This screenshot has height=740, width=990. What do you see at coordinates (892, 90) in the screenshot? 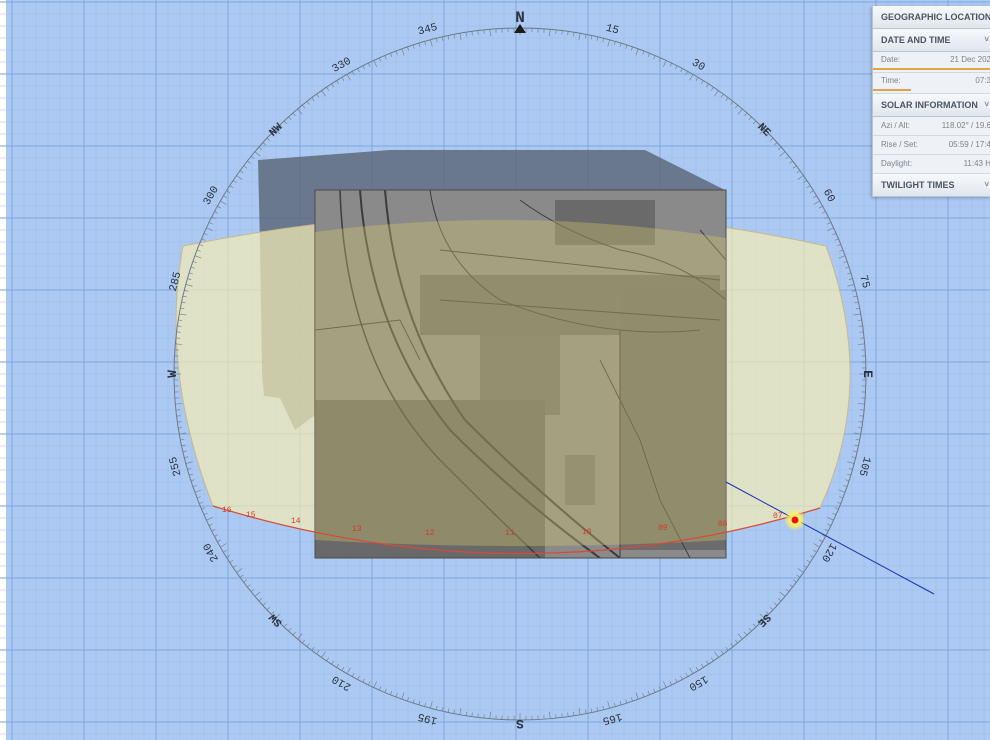
I see `time-slider-track` at bounding box center [892, 90].